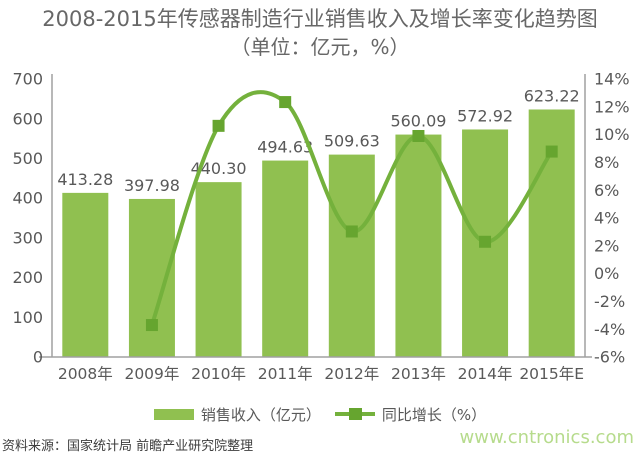 Image resolution: width=640 pixels, height=458 pixels. I want to click on legend-item-growth: 同比增长（%）, so click(410, 414).